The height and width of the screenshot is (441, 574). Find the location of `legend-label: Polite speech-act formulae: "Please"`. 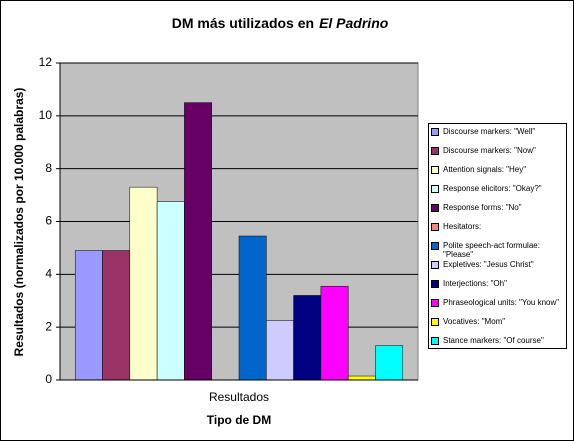

legend-label: Polite speech-act formulae: "Please" is located at coordinates (491, 250).